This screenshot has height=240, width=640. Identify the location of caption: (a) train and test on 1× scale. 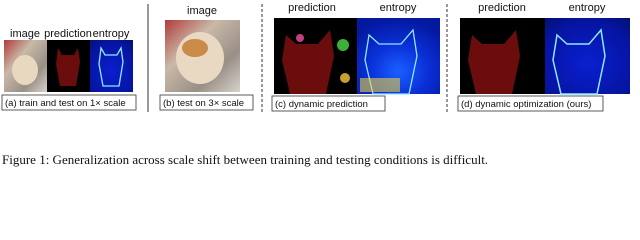
(65, 103).